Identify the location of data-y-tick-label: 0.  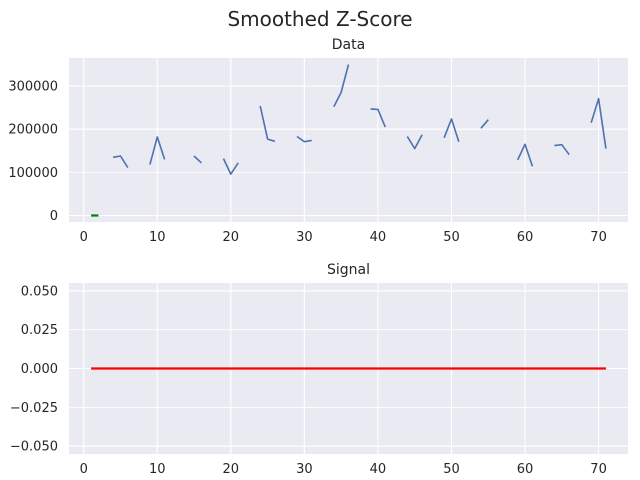
(54, 216).